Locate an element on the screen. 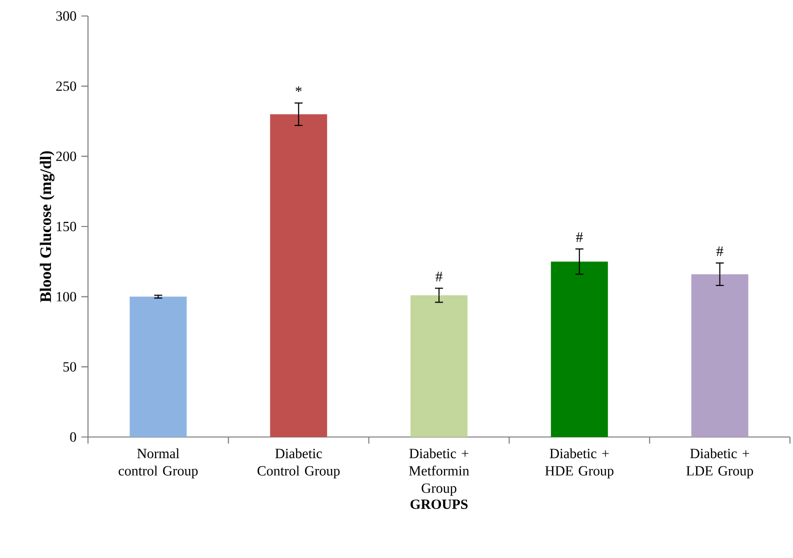  y-tick-label: 250 is located at coordinates (66, 86).